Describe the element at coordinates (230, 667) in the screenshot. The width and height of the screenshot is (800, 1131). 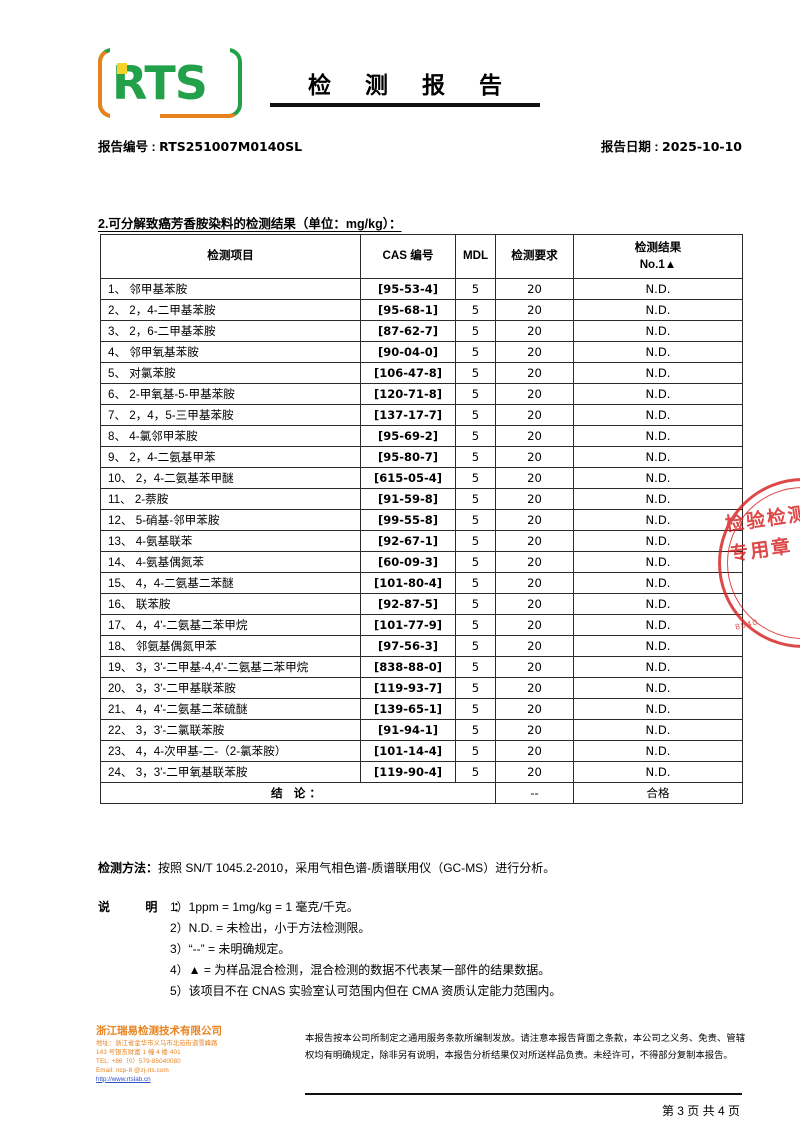
I see `cell-item: 19、 3，3'-二甲基-4,4'-二氨基二苯甲烷` at that location.